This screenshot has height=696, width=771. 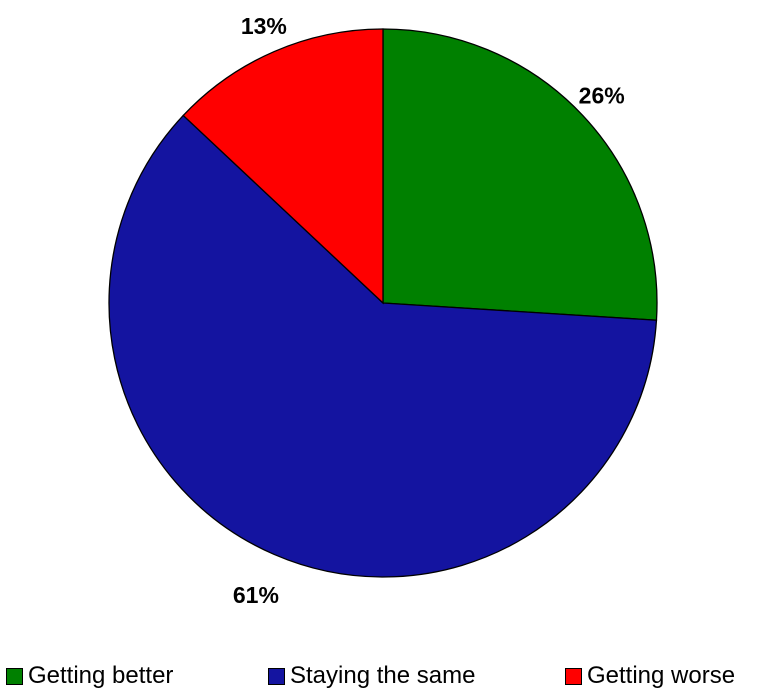 I want to click on pie-slice-getting-worse, so click(x=283, y=166).